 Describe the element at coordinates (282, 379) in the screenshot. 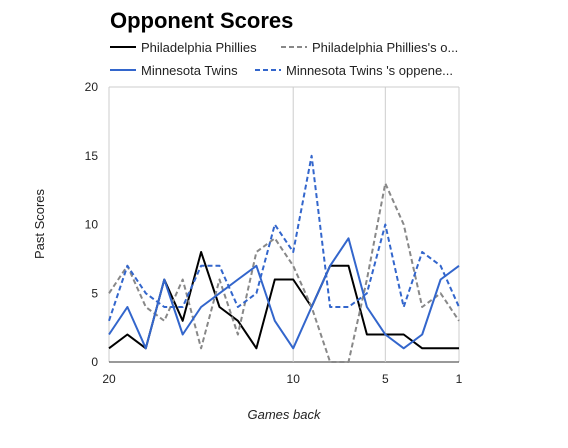

I see `x-tick-labels: 20 10 5 1` at that location.